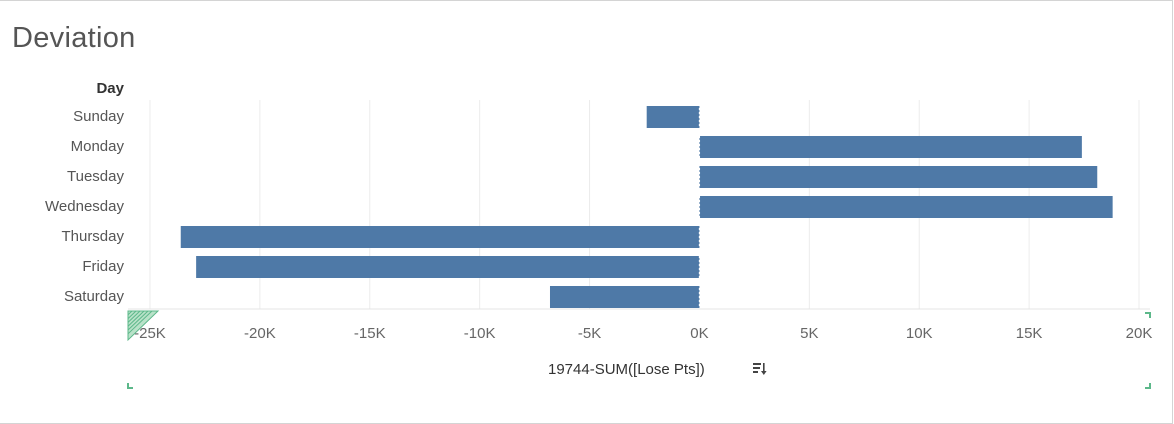 This screenshot has height=424, width=1174. I want to click on row-label-sunday: Sunday, so click(98, 116).